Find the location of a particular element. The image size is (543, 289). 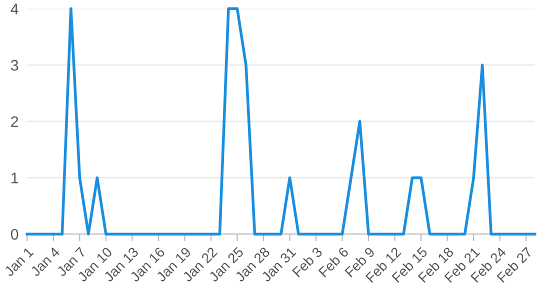

y-tick-label: 3 is located at coordinates (14, 65).